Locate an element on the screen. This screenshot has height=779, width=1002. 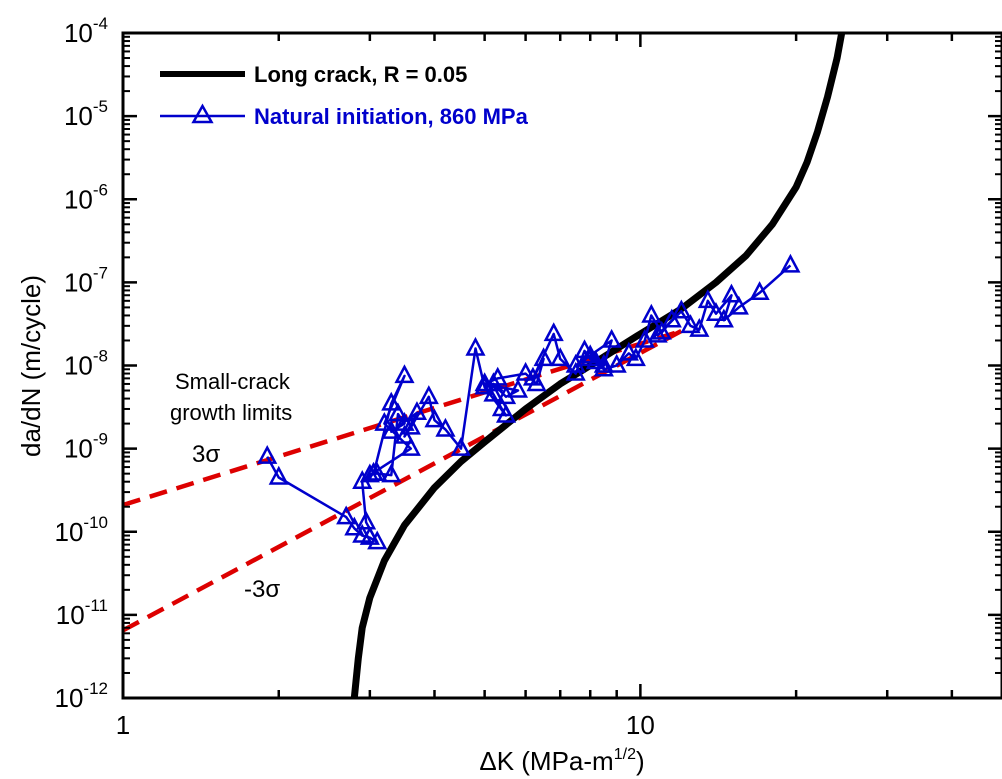
x-tick-label: 1 is located at coordinates (123, 725).